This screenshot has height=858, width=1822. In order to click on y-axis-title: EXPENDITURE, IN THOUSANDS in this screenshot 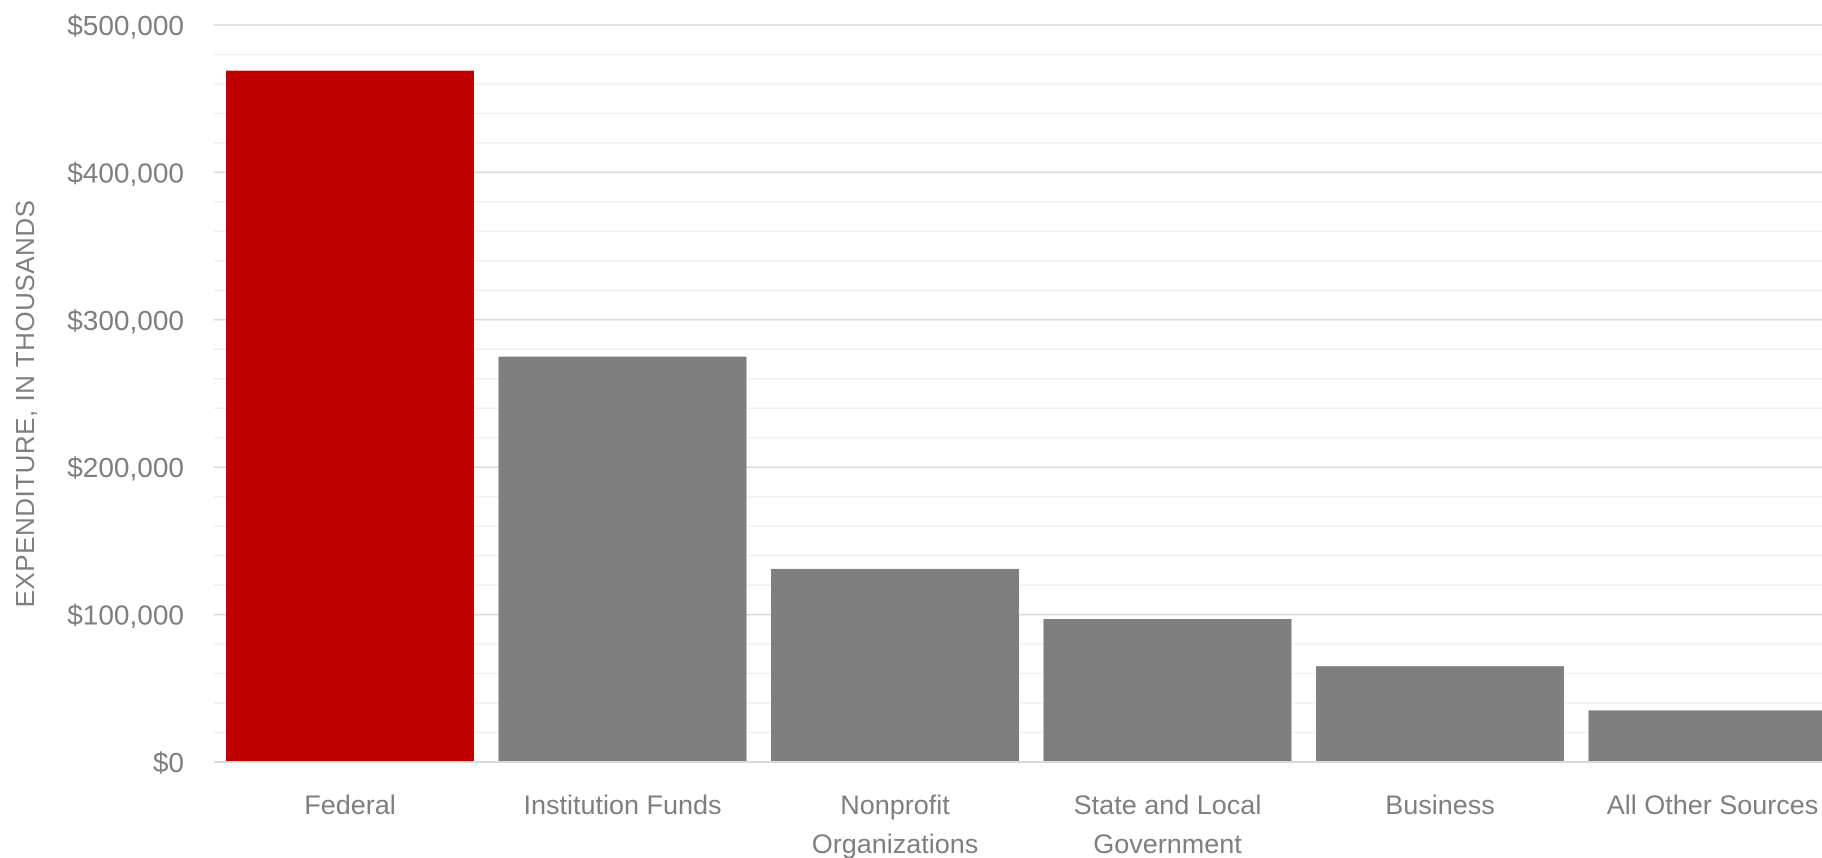, I will do `click(25, 404)`.